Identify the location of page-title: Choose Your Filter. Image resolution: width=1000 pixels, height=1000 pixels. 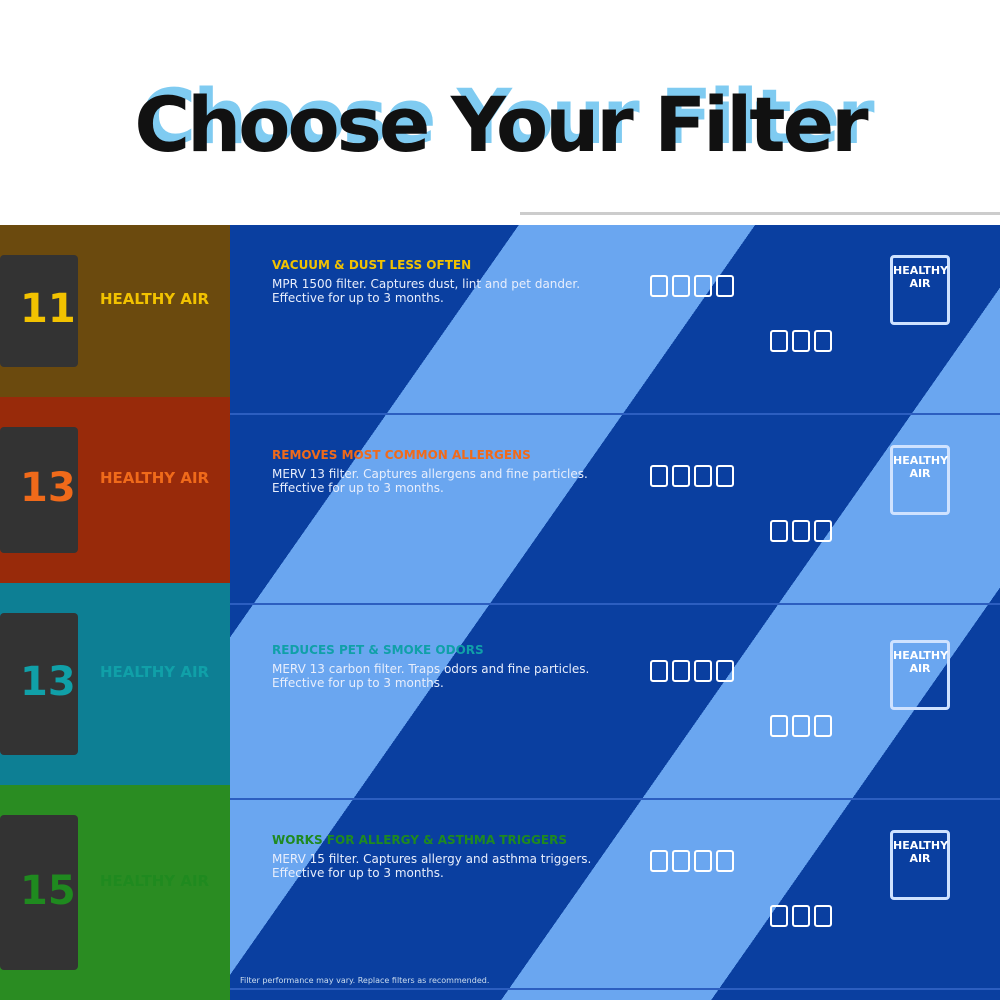
(501, 124).